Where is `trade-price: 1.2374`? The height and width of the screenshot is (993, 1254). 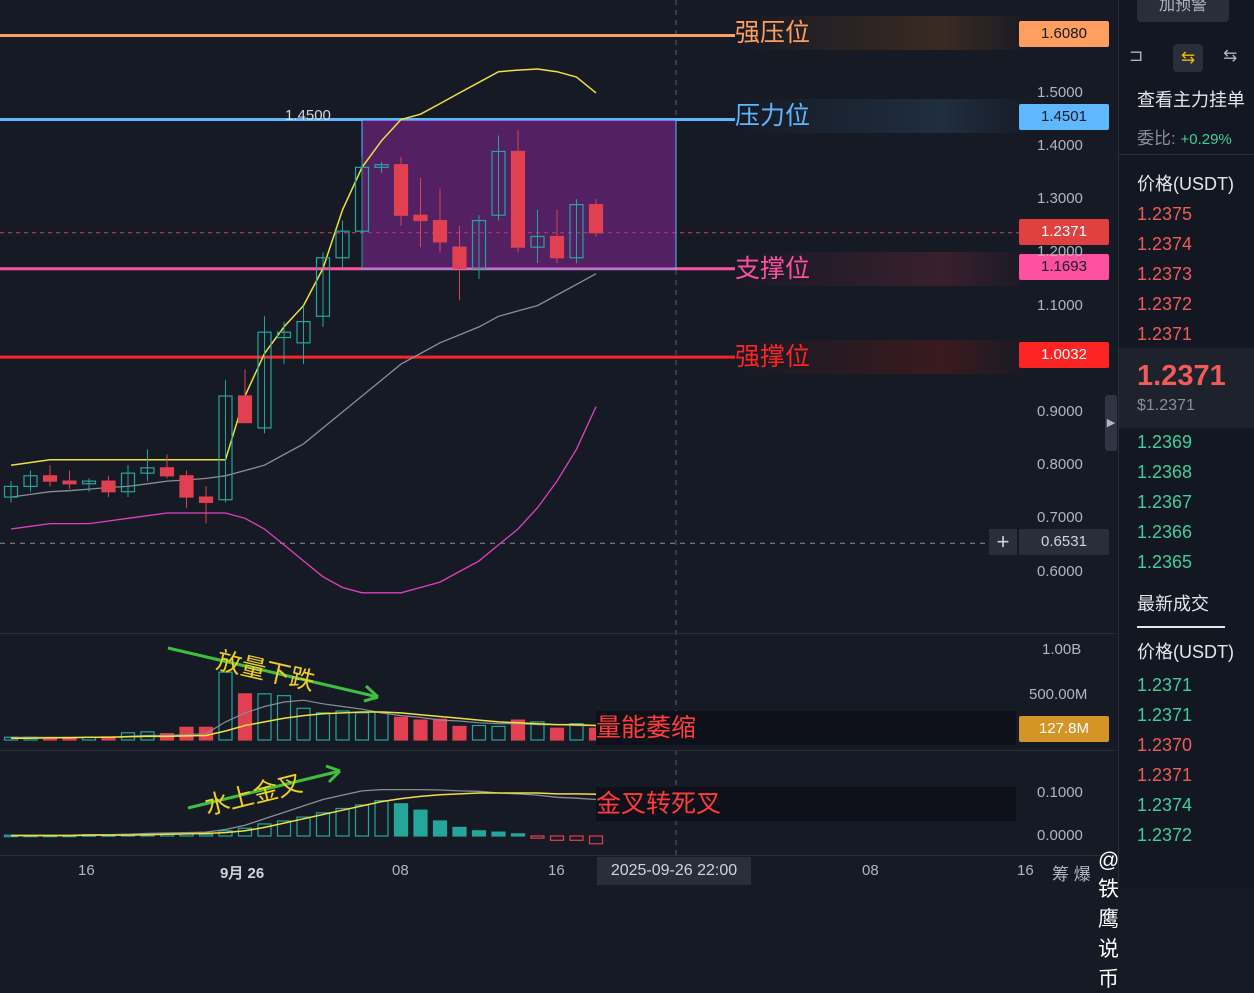 trade-price: 1.2374 is located at coordinates (1165, 805).